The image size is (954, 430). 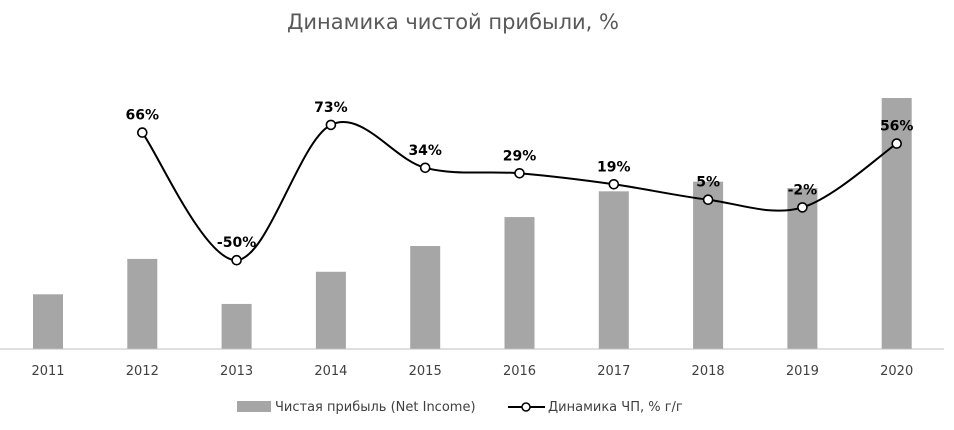 What do you see at coordinates (236, 243) in the screenshot?
I see `data-label-2013: -50%` at bounding box center [236, 243].